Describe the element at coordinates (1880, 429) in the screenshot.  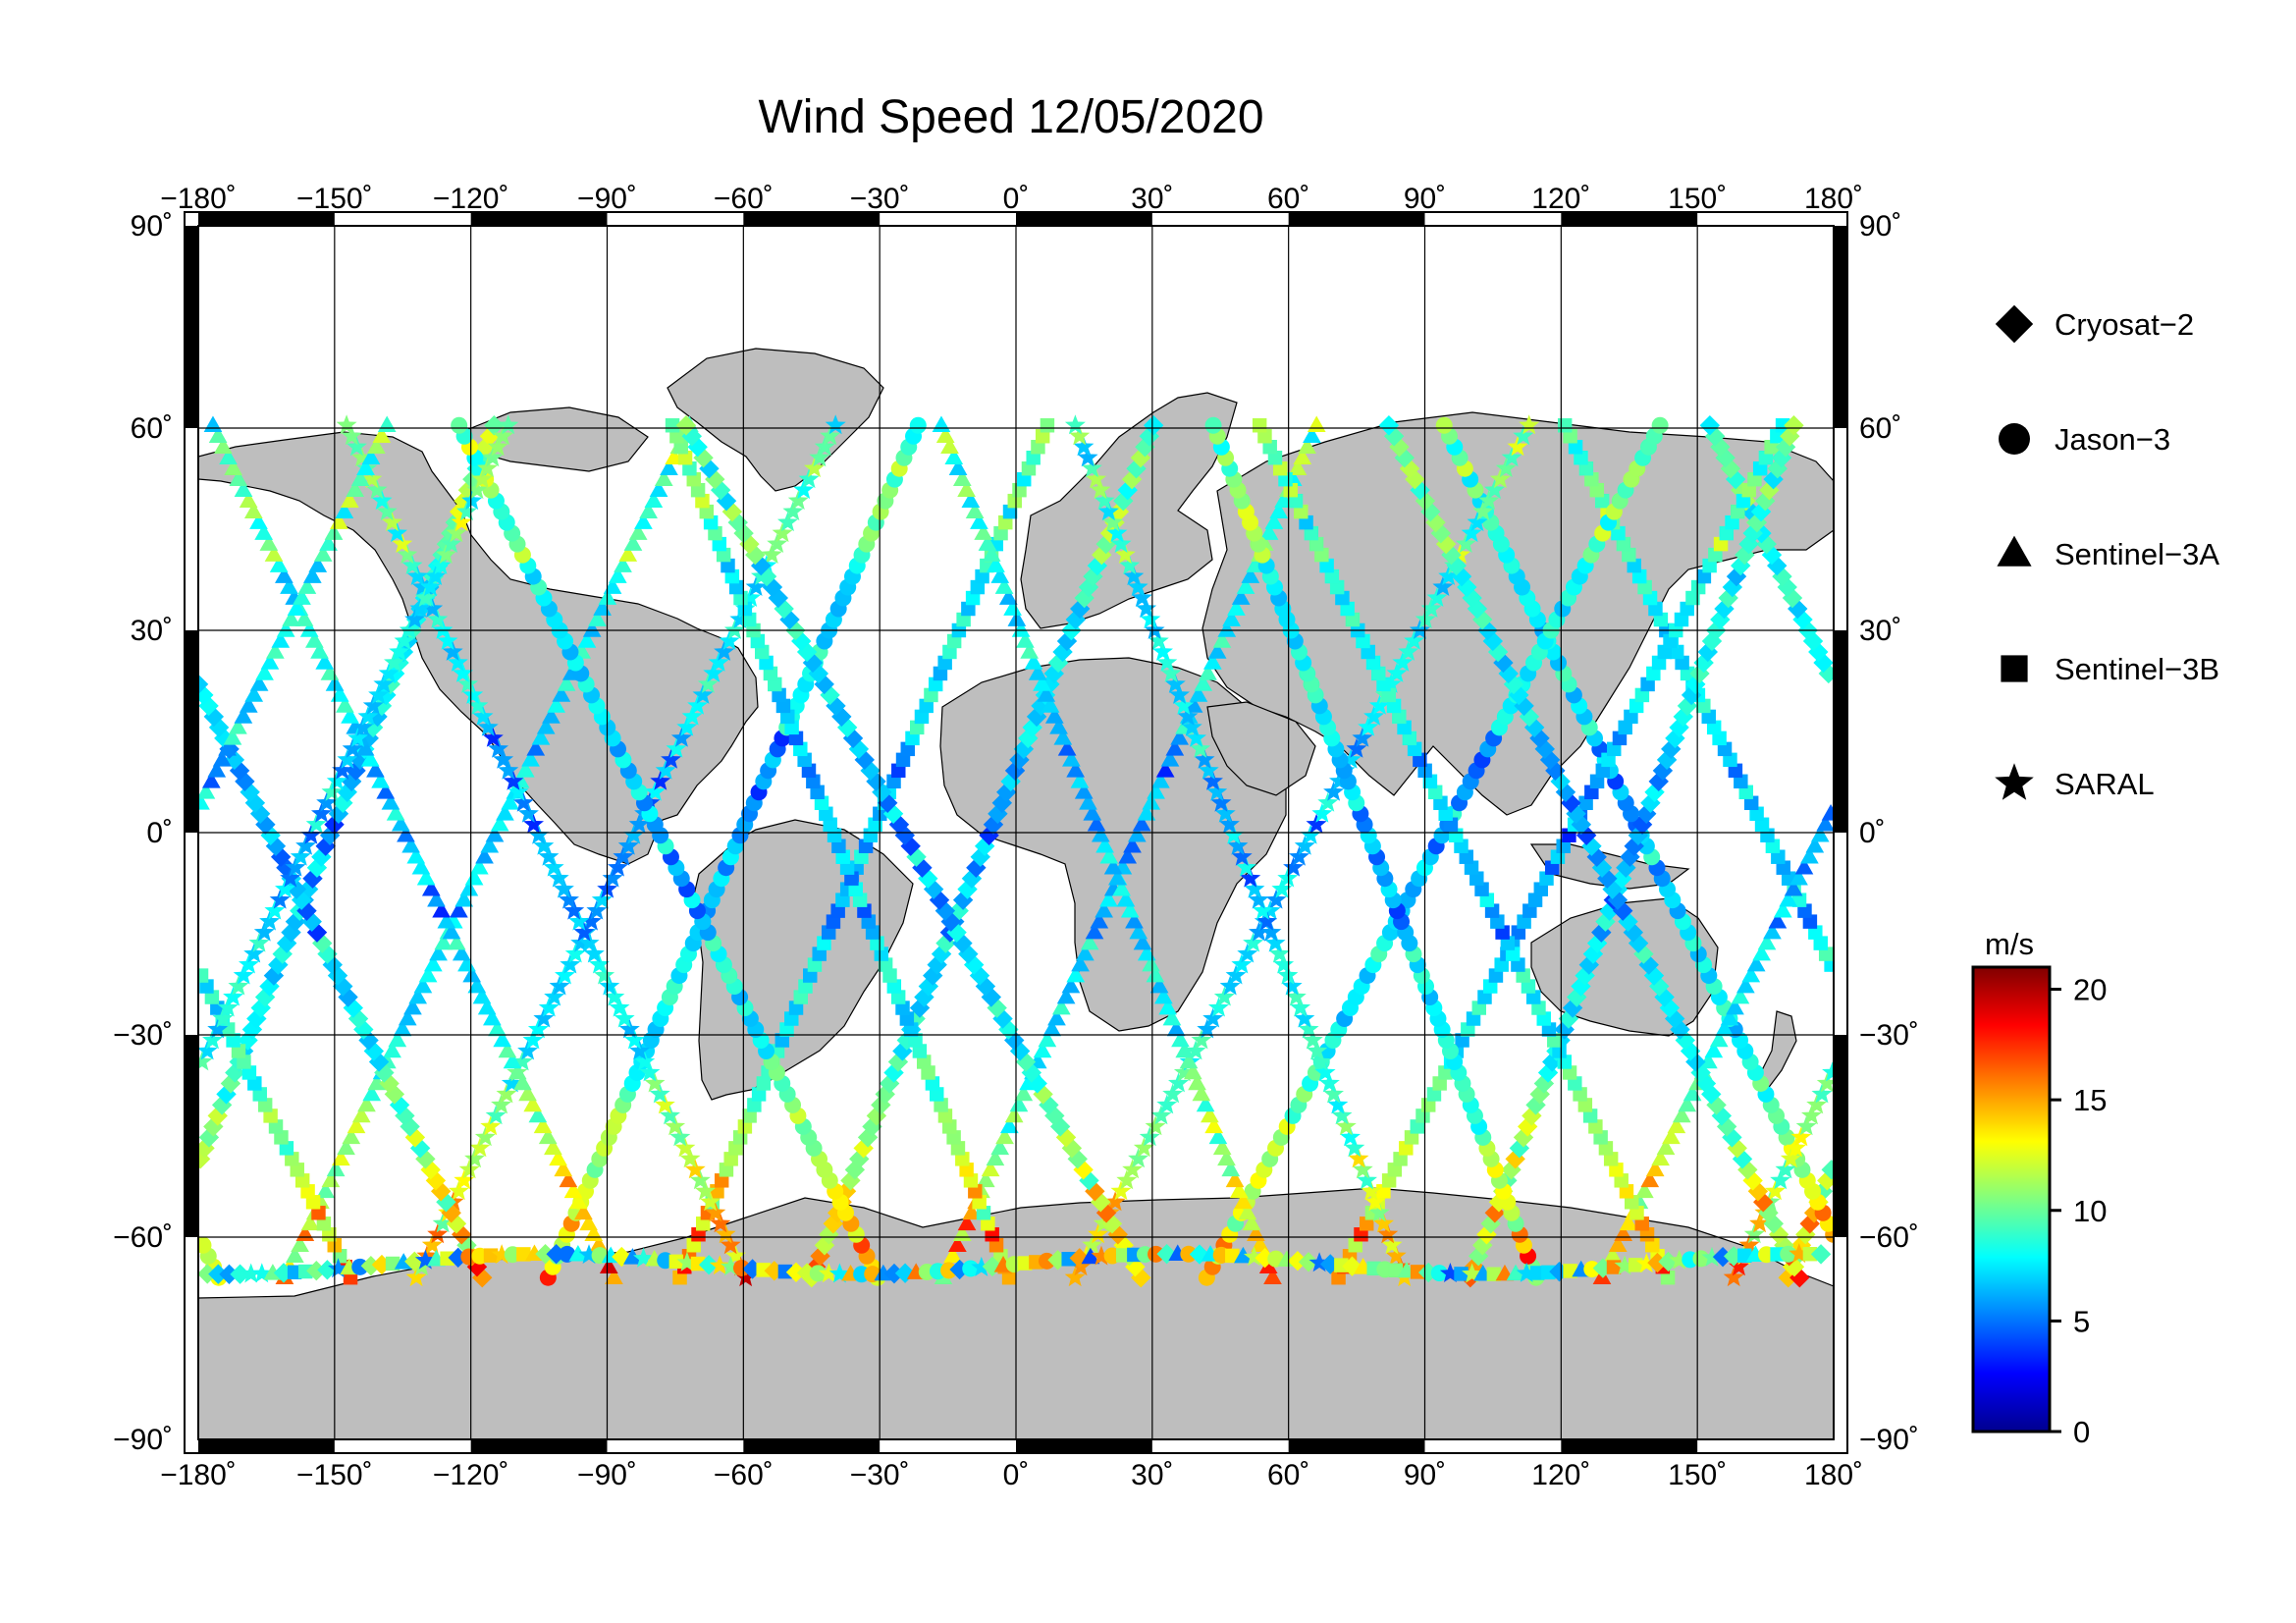
I see `lat-label: 60˚` at that location.